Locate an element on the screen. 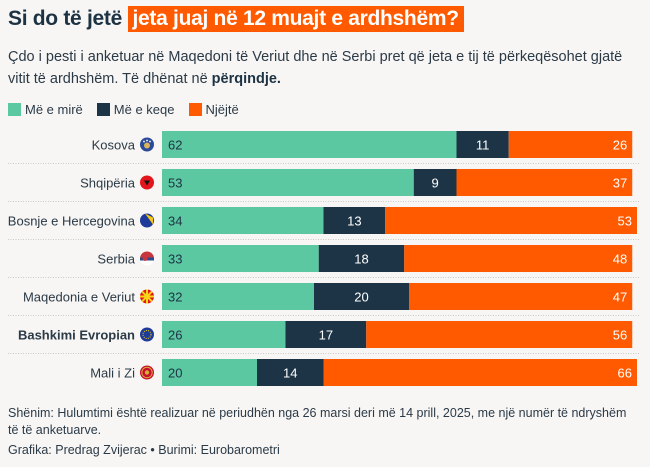 The height and width of the screenshot is (467, 650). subtitle-bold: përqindje. is located at coordinates (246, 79).